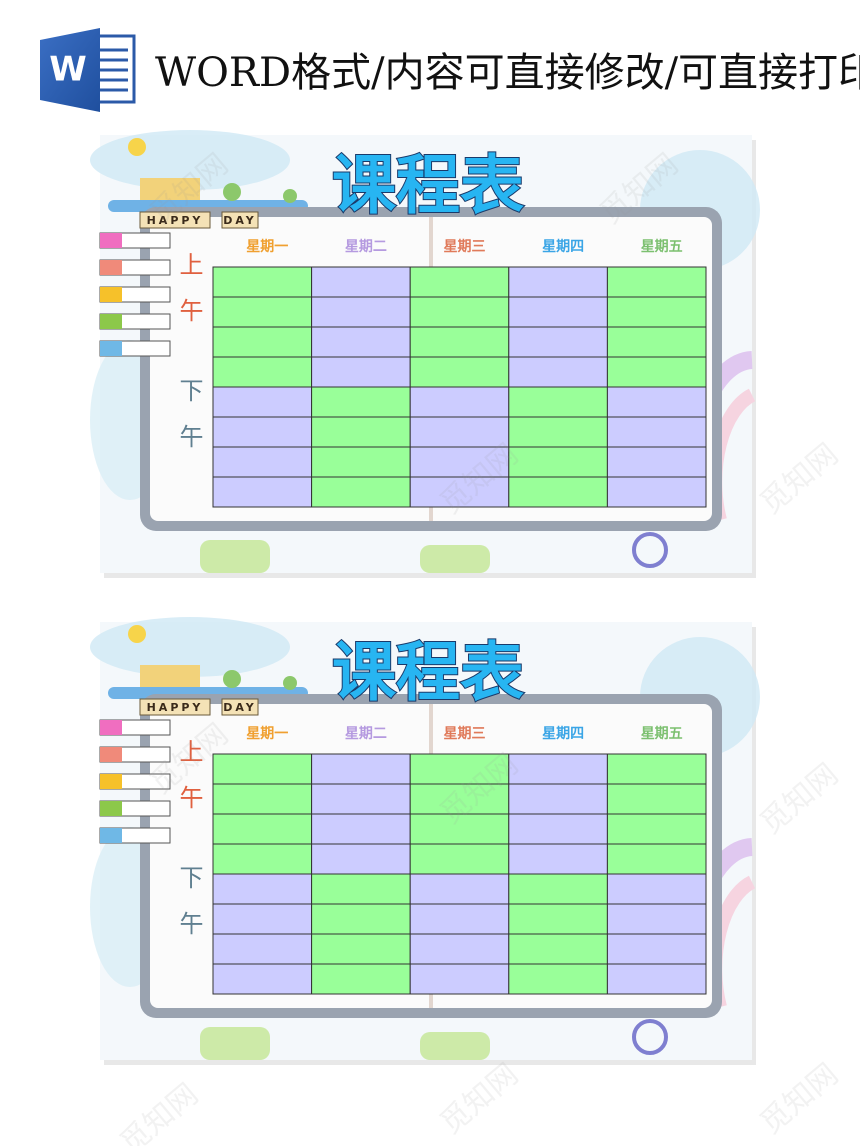 The height and width of the screenshot is (1146, 860). Describe the element at coordinates (662, 247) in the screenshot. I see `day-label: 星期五` at that location.